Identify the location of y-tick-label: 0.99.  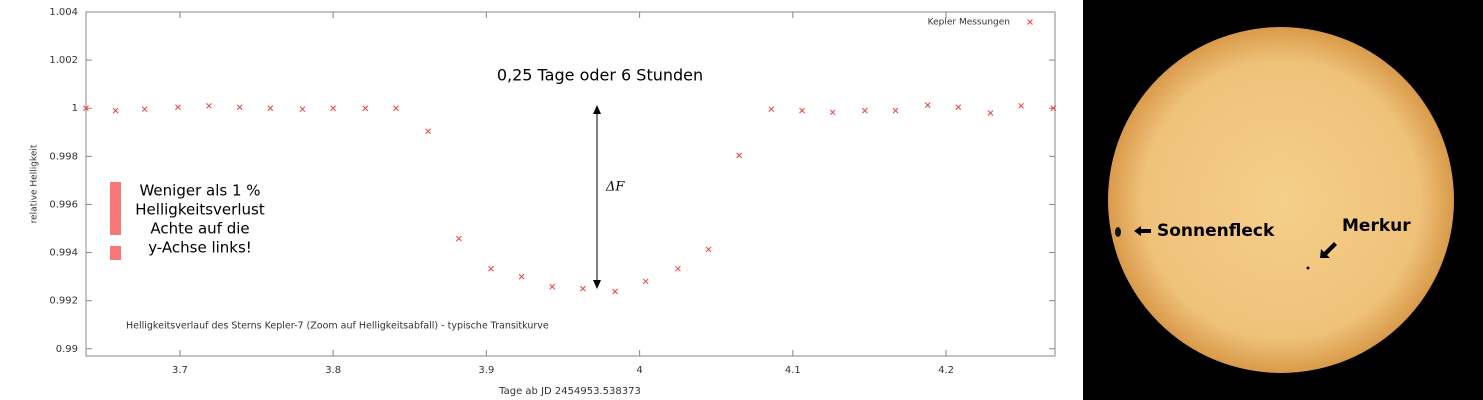
(67, 349).